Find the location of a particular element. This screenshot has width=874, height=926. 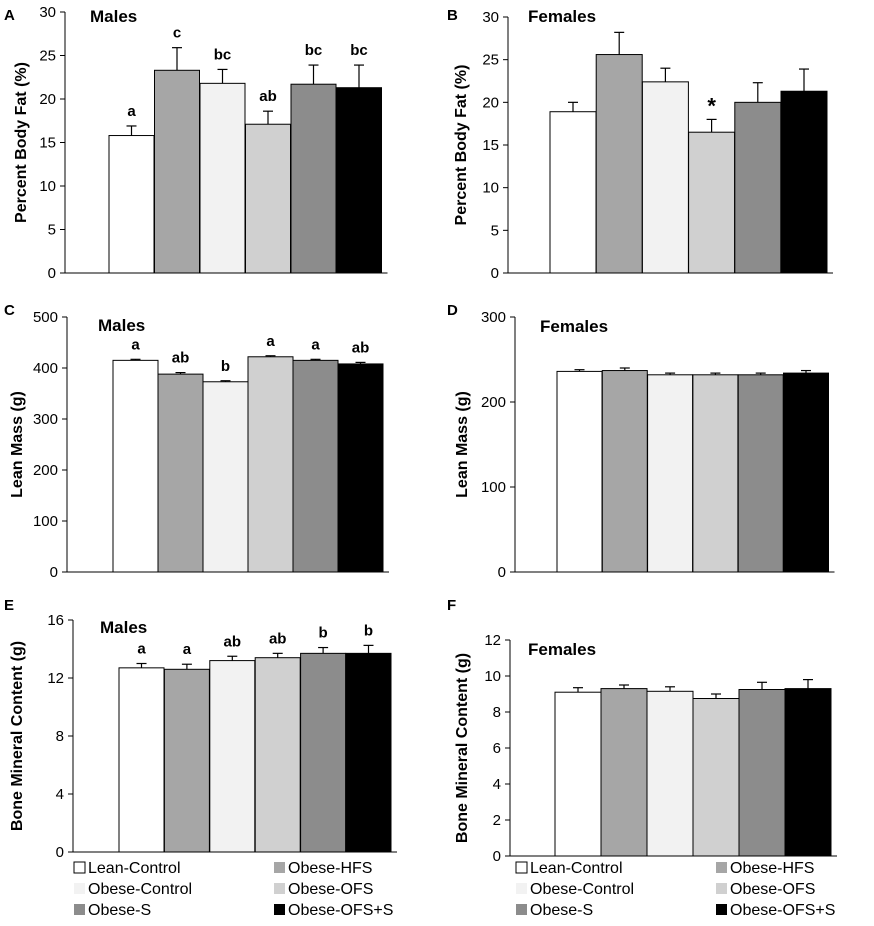

y-tick-label: 10 is located at coordinates (47, 186).